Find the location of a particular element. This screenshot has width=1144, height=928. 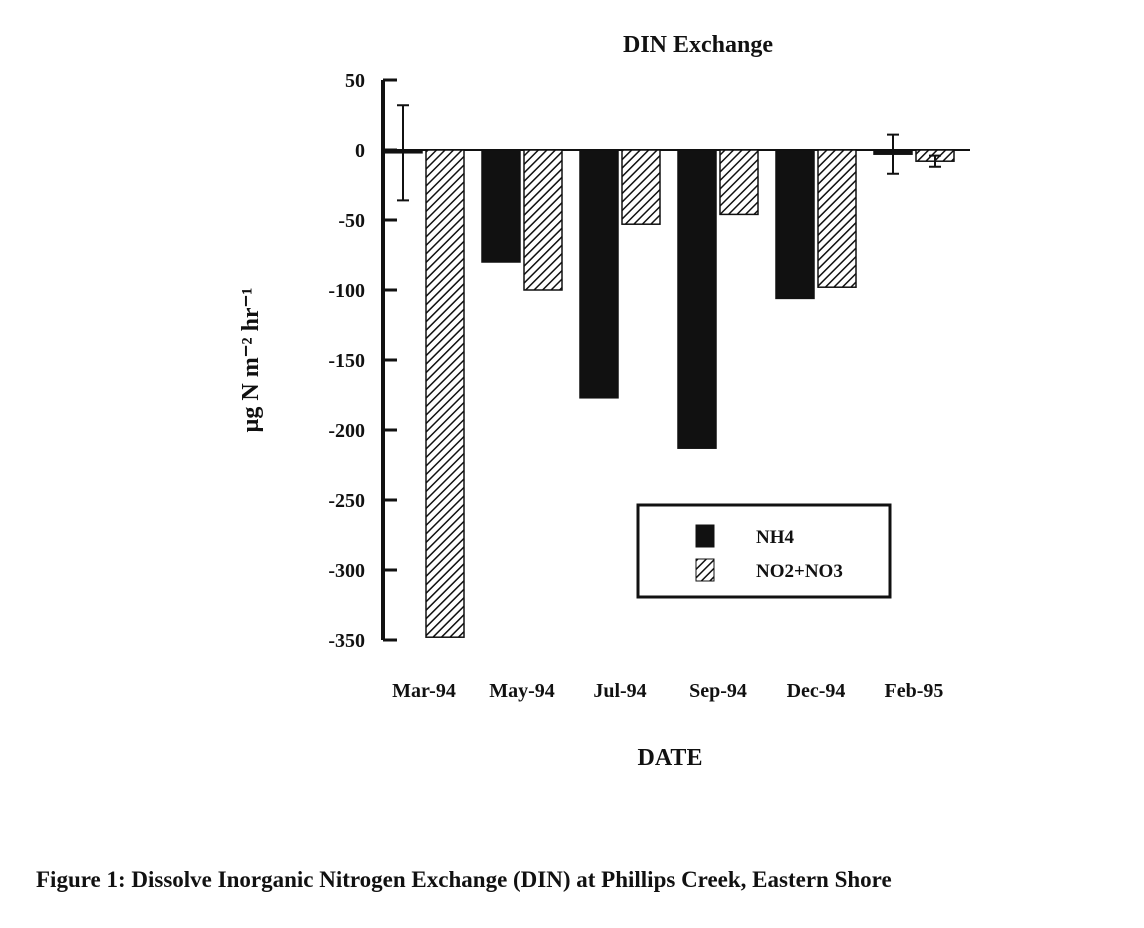

y-tick-label: -300 is located at coordinates (346, 571).